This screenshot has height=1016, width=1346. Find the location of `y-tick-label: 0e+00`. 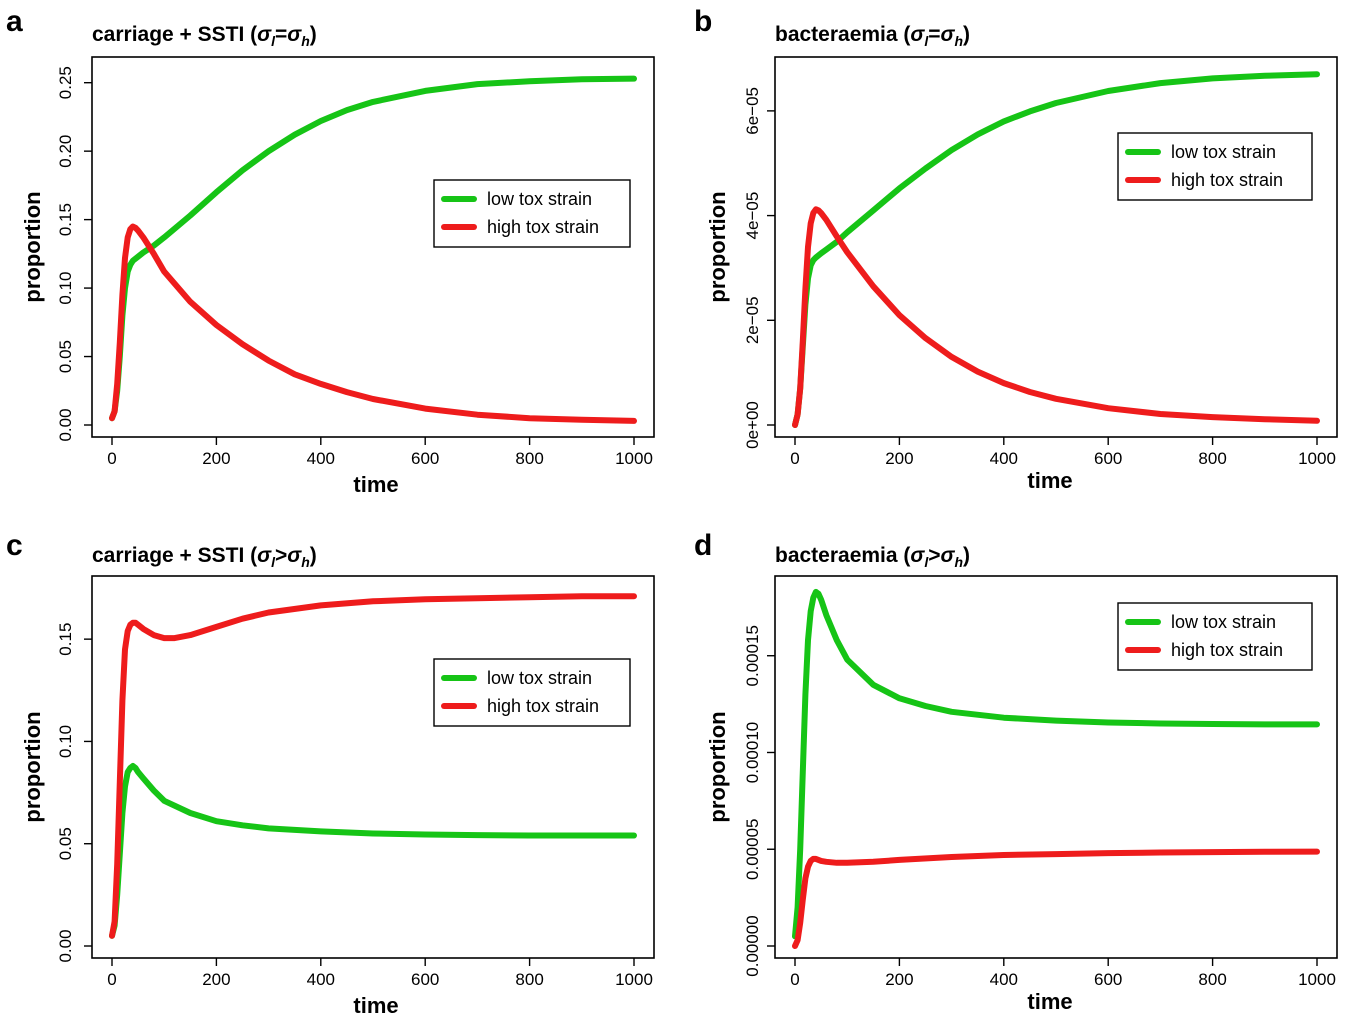

y-tick-label: 0e+00 is located at coordinates (752, 425).